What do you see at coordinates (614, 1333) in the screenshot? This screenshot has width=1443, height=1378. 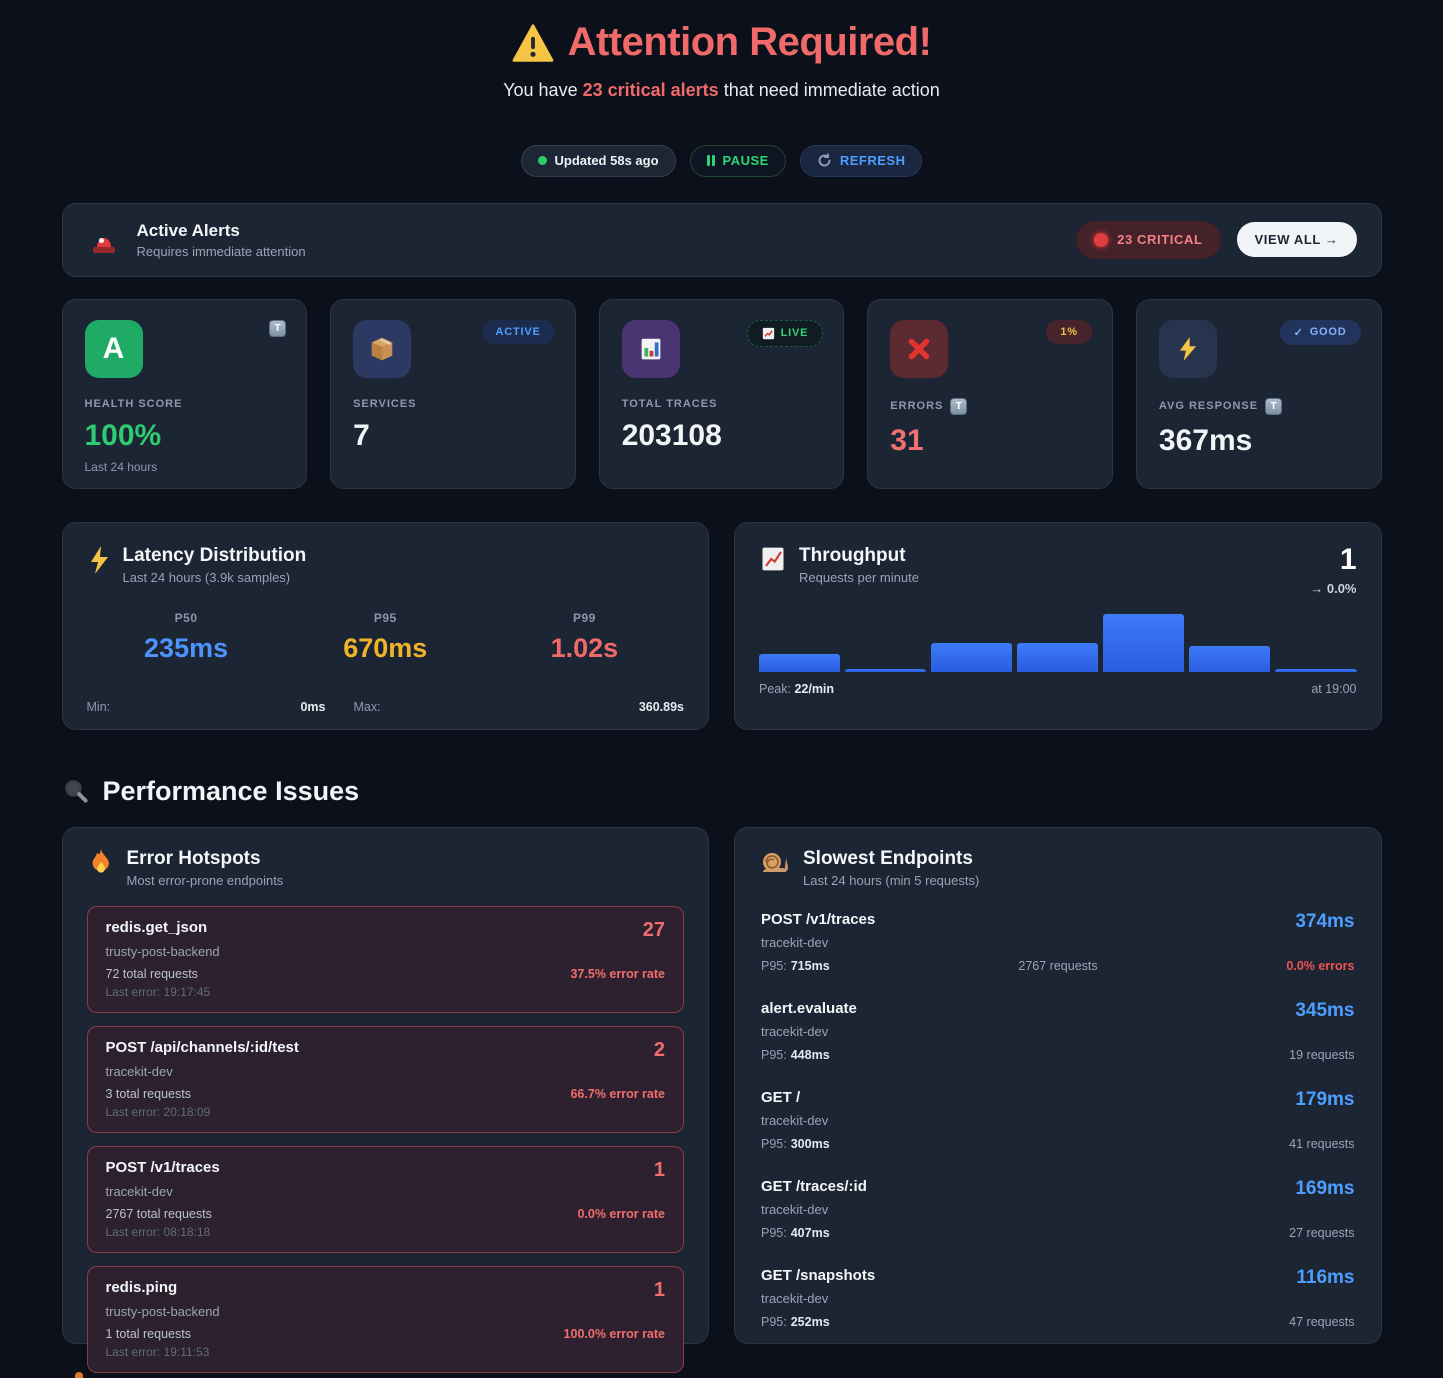 I see `error-rate: 100.0% error rate` at bounding box center [614, 1333].